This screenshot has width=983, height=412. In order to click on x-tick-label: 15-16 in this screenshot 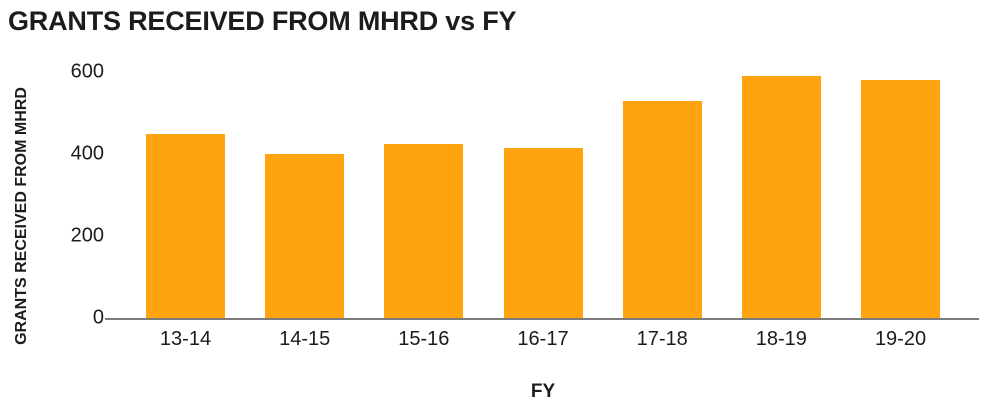, I will do `click(424, 339)`.